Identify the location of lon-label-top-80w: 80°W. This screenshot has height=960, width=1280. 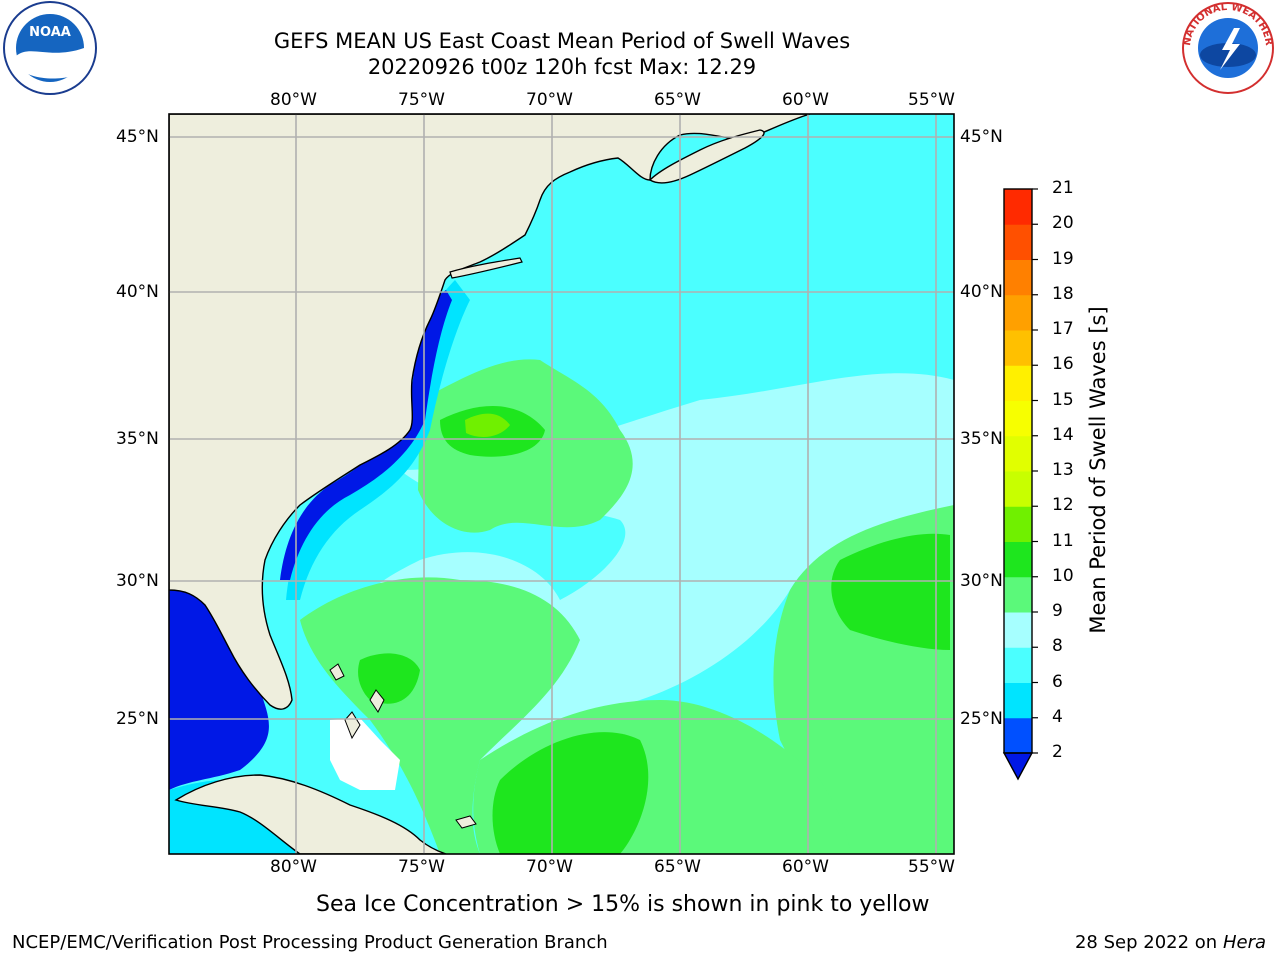
(293, 100).